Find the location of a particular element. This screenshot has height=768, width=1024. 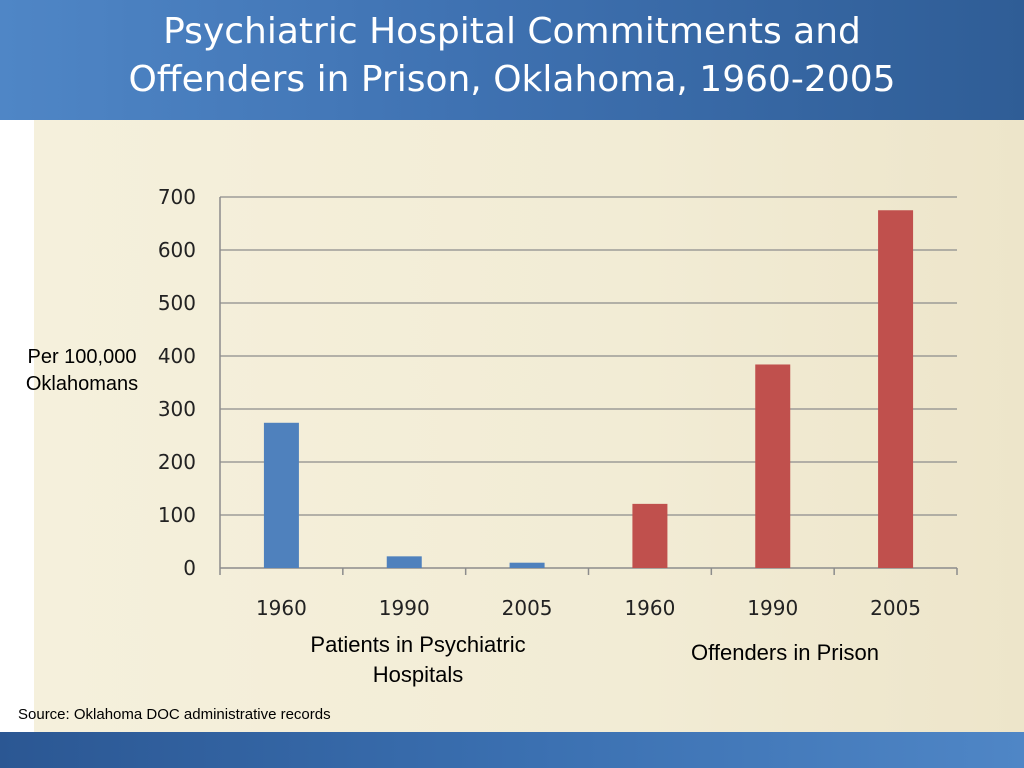

y-tick-label: 0 is located at coordinates (189, 568).